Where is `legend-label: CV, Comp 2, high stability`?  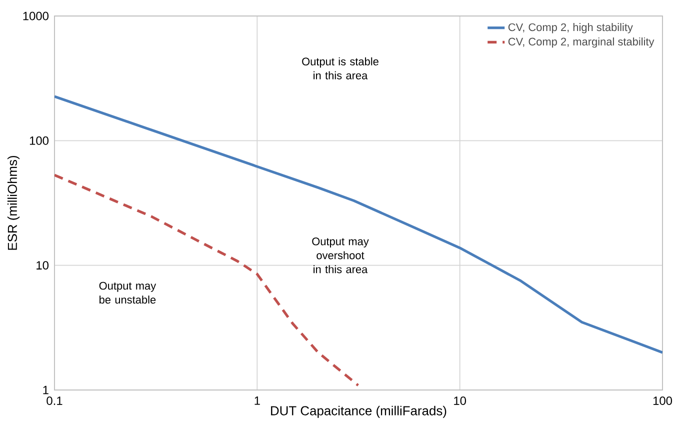
legend-label: CV, Comp 2, high stability is located at coordinates (570, 28).